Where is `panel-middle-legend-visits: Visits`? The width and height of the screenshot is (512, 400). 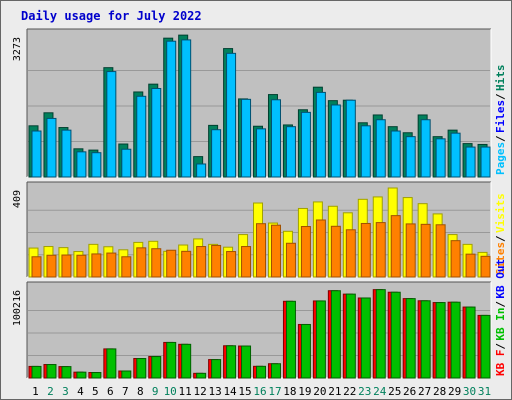
panel-middle-legend-visits: Visits is located at coordinates (500, 213).